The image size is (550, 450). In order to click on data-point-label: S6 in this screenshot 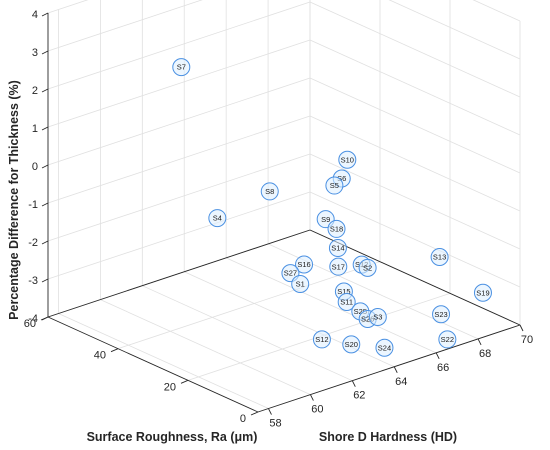, I will do `click(341, 178)`.